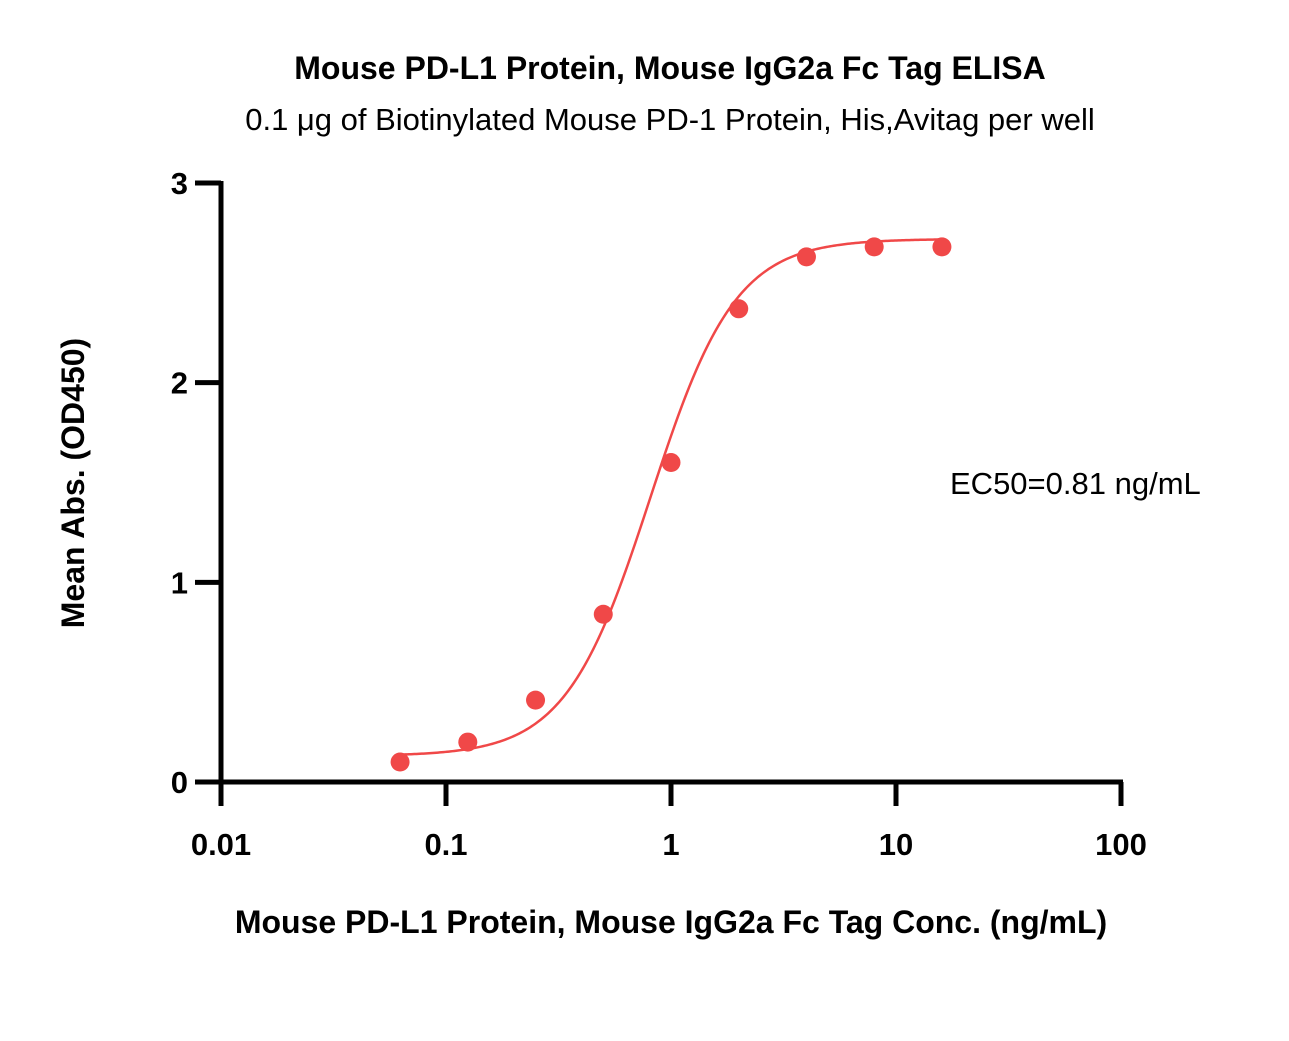  I want to click on y-axis-label: Mean Abs. (OD450), so click(73, 483).